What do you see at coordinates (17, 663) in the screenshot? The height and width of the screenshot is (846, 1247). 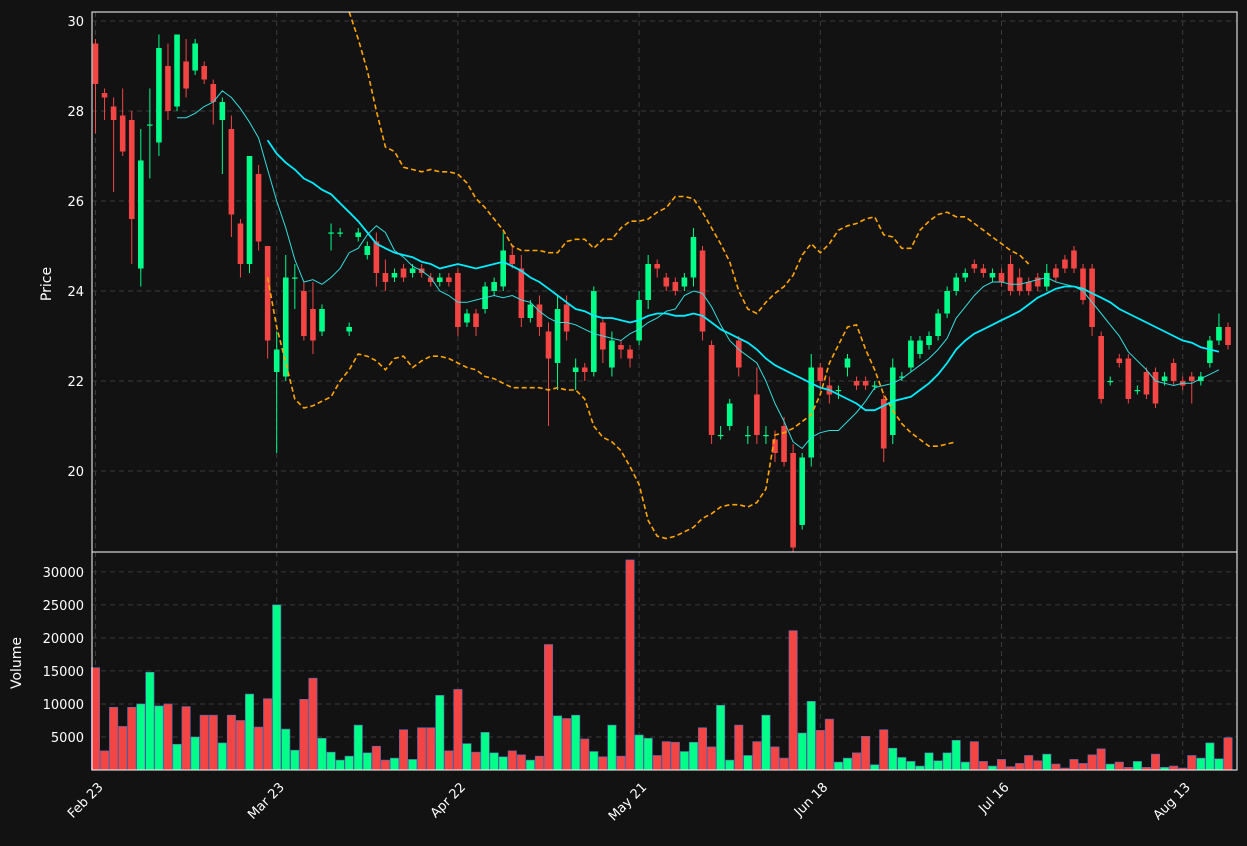 I see `volume-axis-label: Volume` at bounding box center [17, 663].